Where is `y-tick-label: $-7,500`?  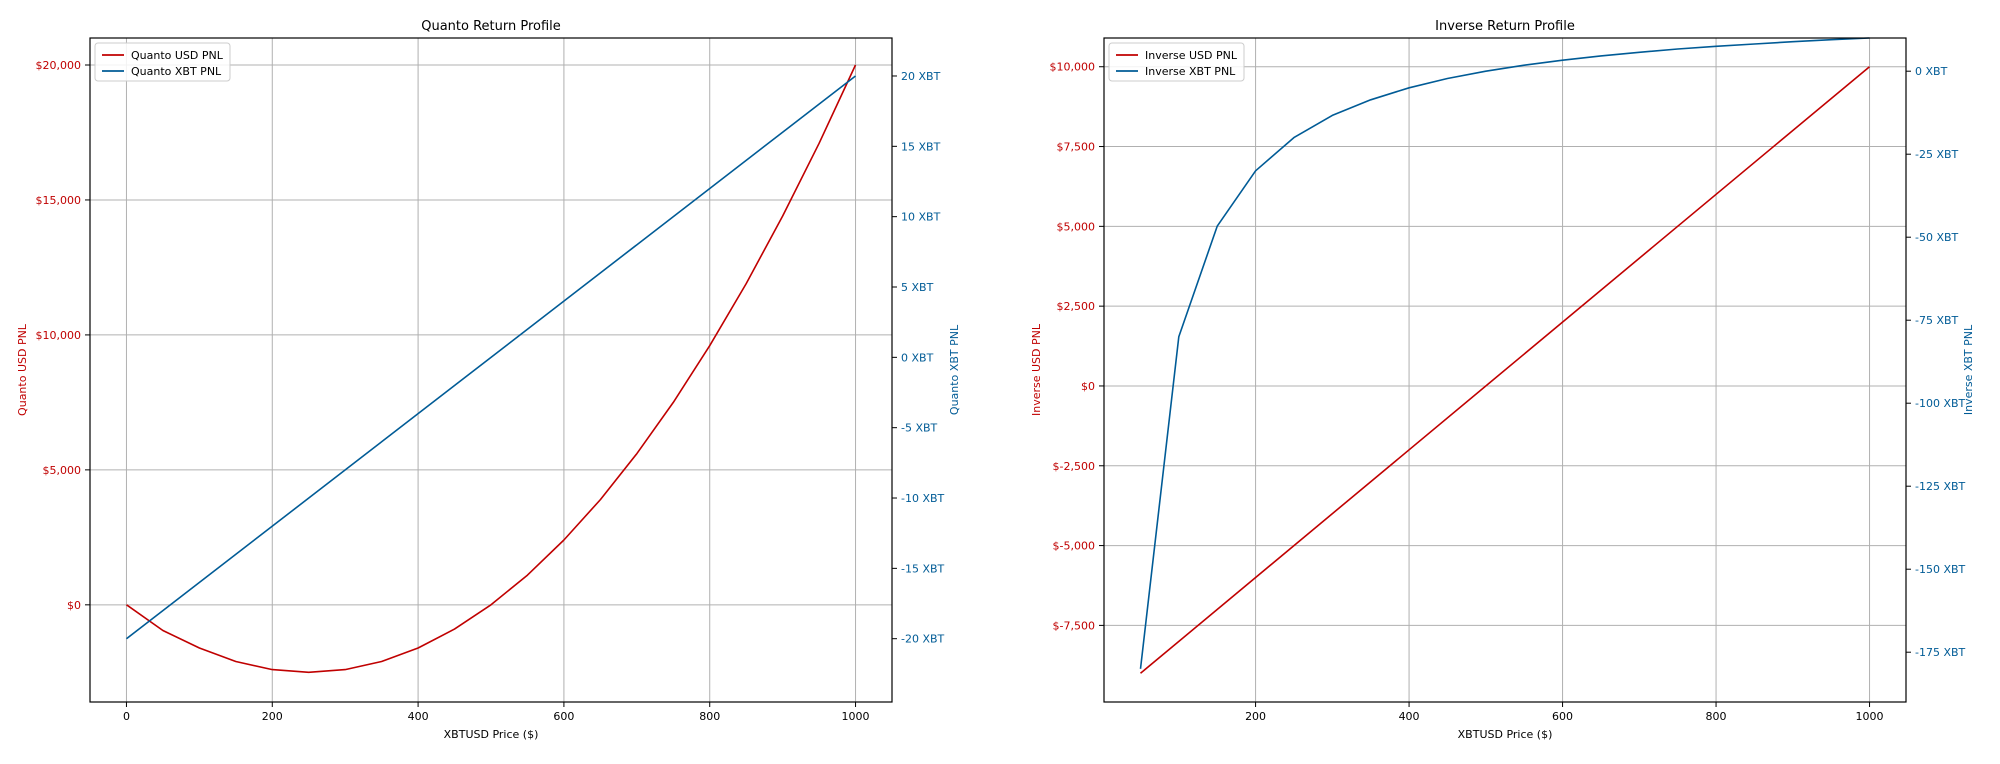
y-tick-label: $-7,500 is located at coordinates (1074, 625).